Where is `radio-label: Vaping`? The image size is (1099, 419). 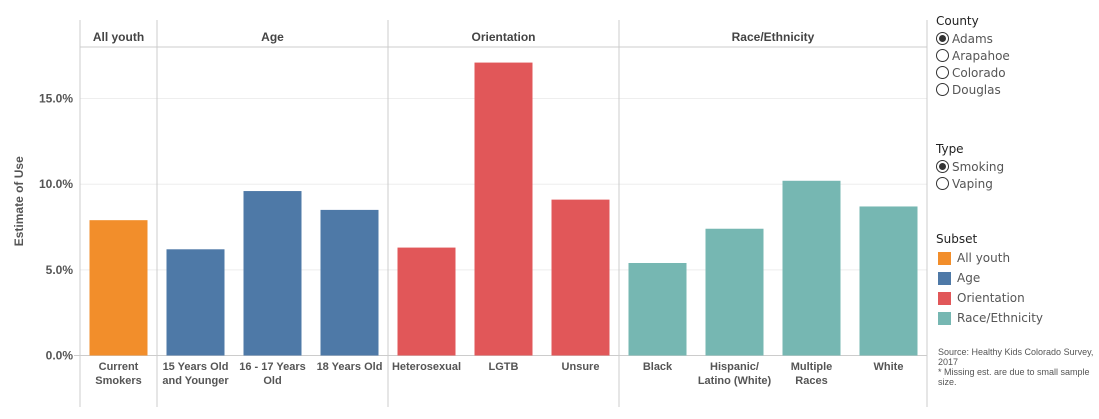 radio-label: Vaping is located at coordinates (972, 183).